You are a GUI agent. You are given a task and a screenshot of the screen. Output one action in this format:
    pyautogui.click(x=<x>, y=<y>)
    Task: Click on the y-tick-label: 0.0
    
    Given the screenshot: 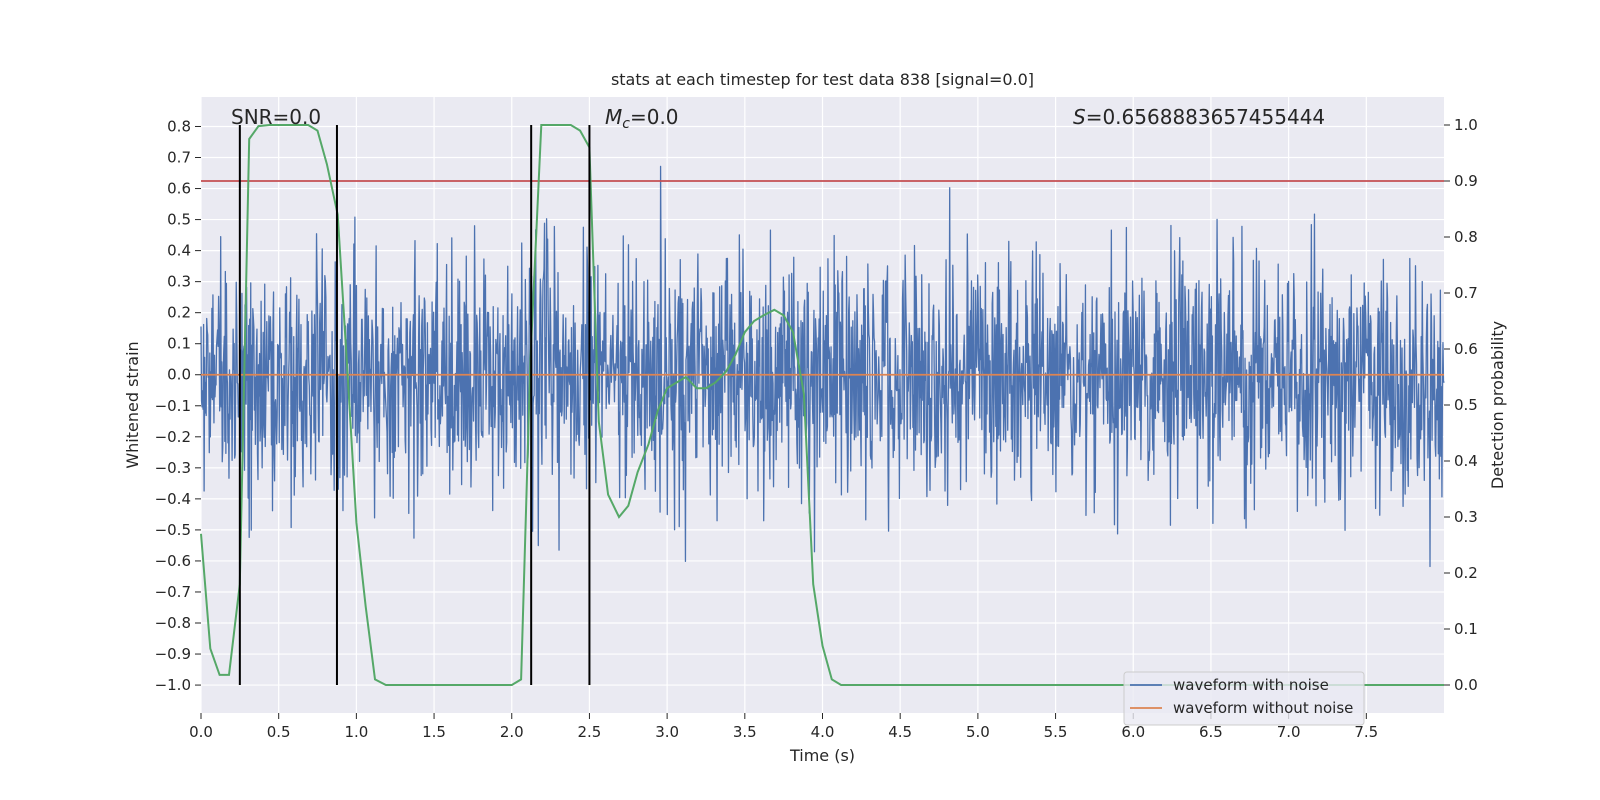 What is the action you would take?
    pyautogui.click(x=179, y=375)
    